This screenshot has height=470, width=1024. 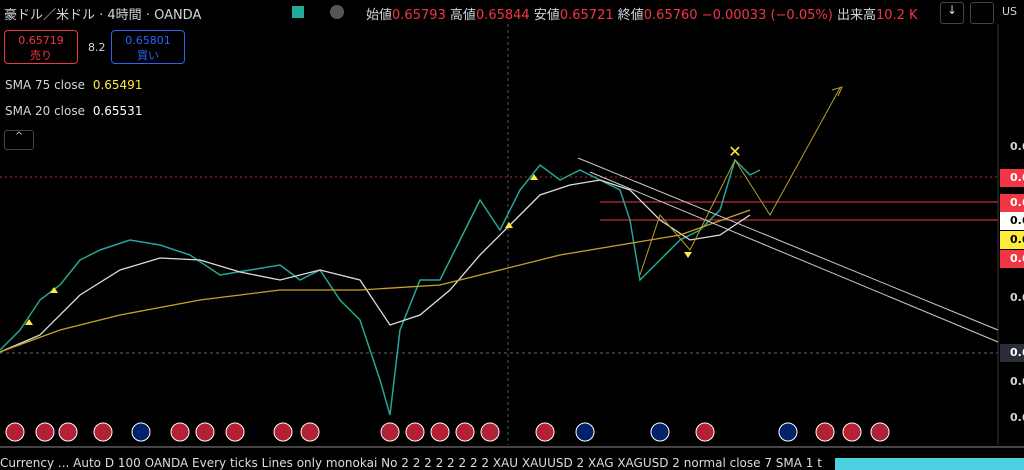 I want to click on spread: 8.2, so click(x=97, y=47).